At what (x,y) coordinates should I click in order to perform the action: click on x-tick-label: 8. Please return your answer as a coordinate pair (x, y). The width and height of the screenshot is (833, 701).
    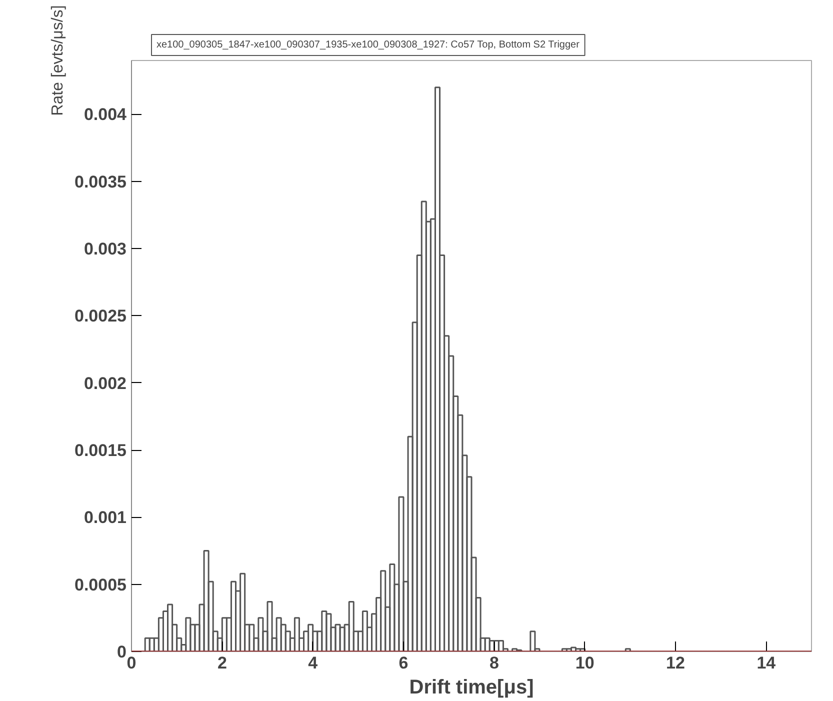
    Looking at the image, I should click on (494, 663).